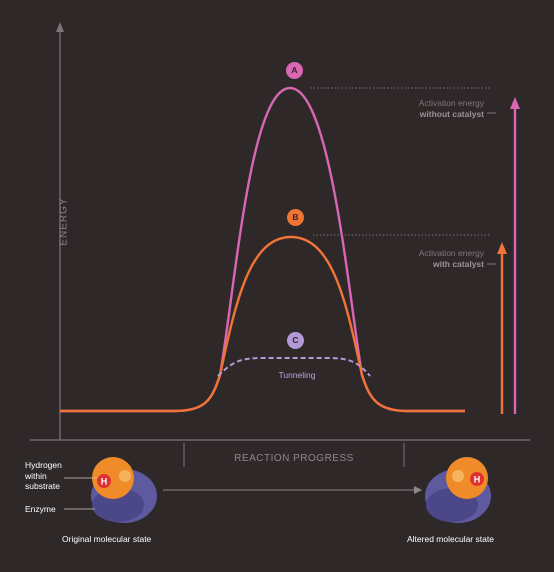 This screenshot has width=554, height=572. What do you see at coordinates (294, 458) in the screenshot?
I see `x-axis-label: REACTION PROGRESS` at bounding box center [294, 458].